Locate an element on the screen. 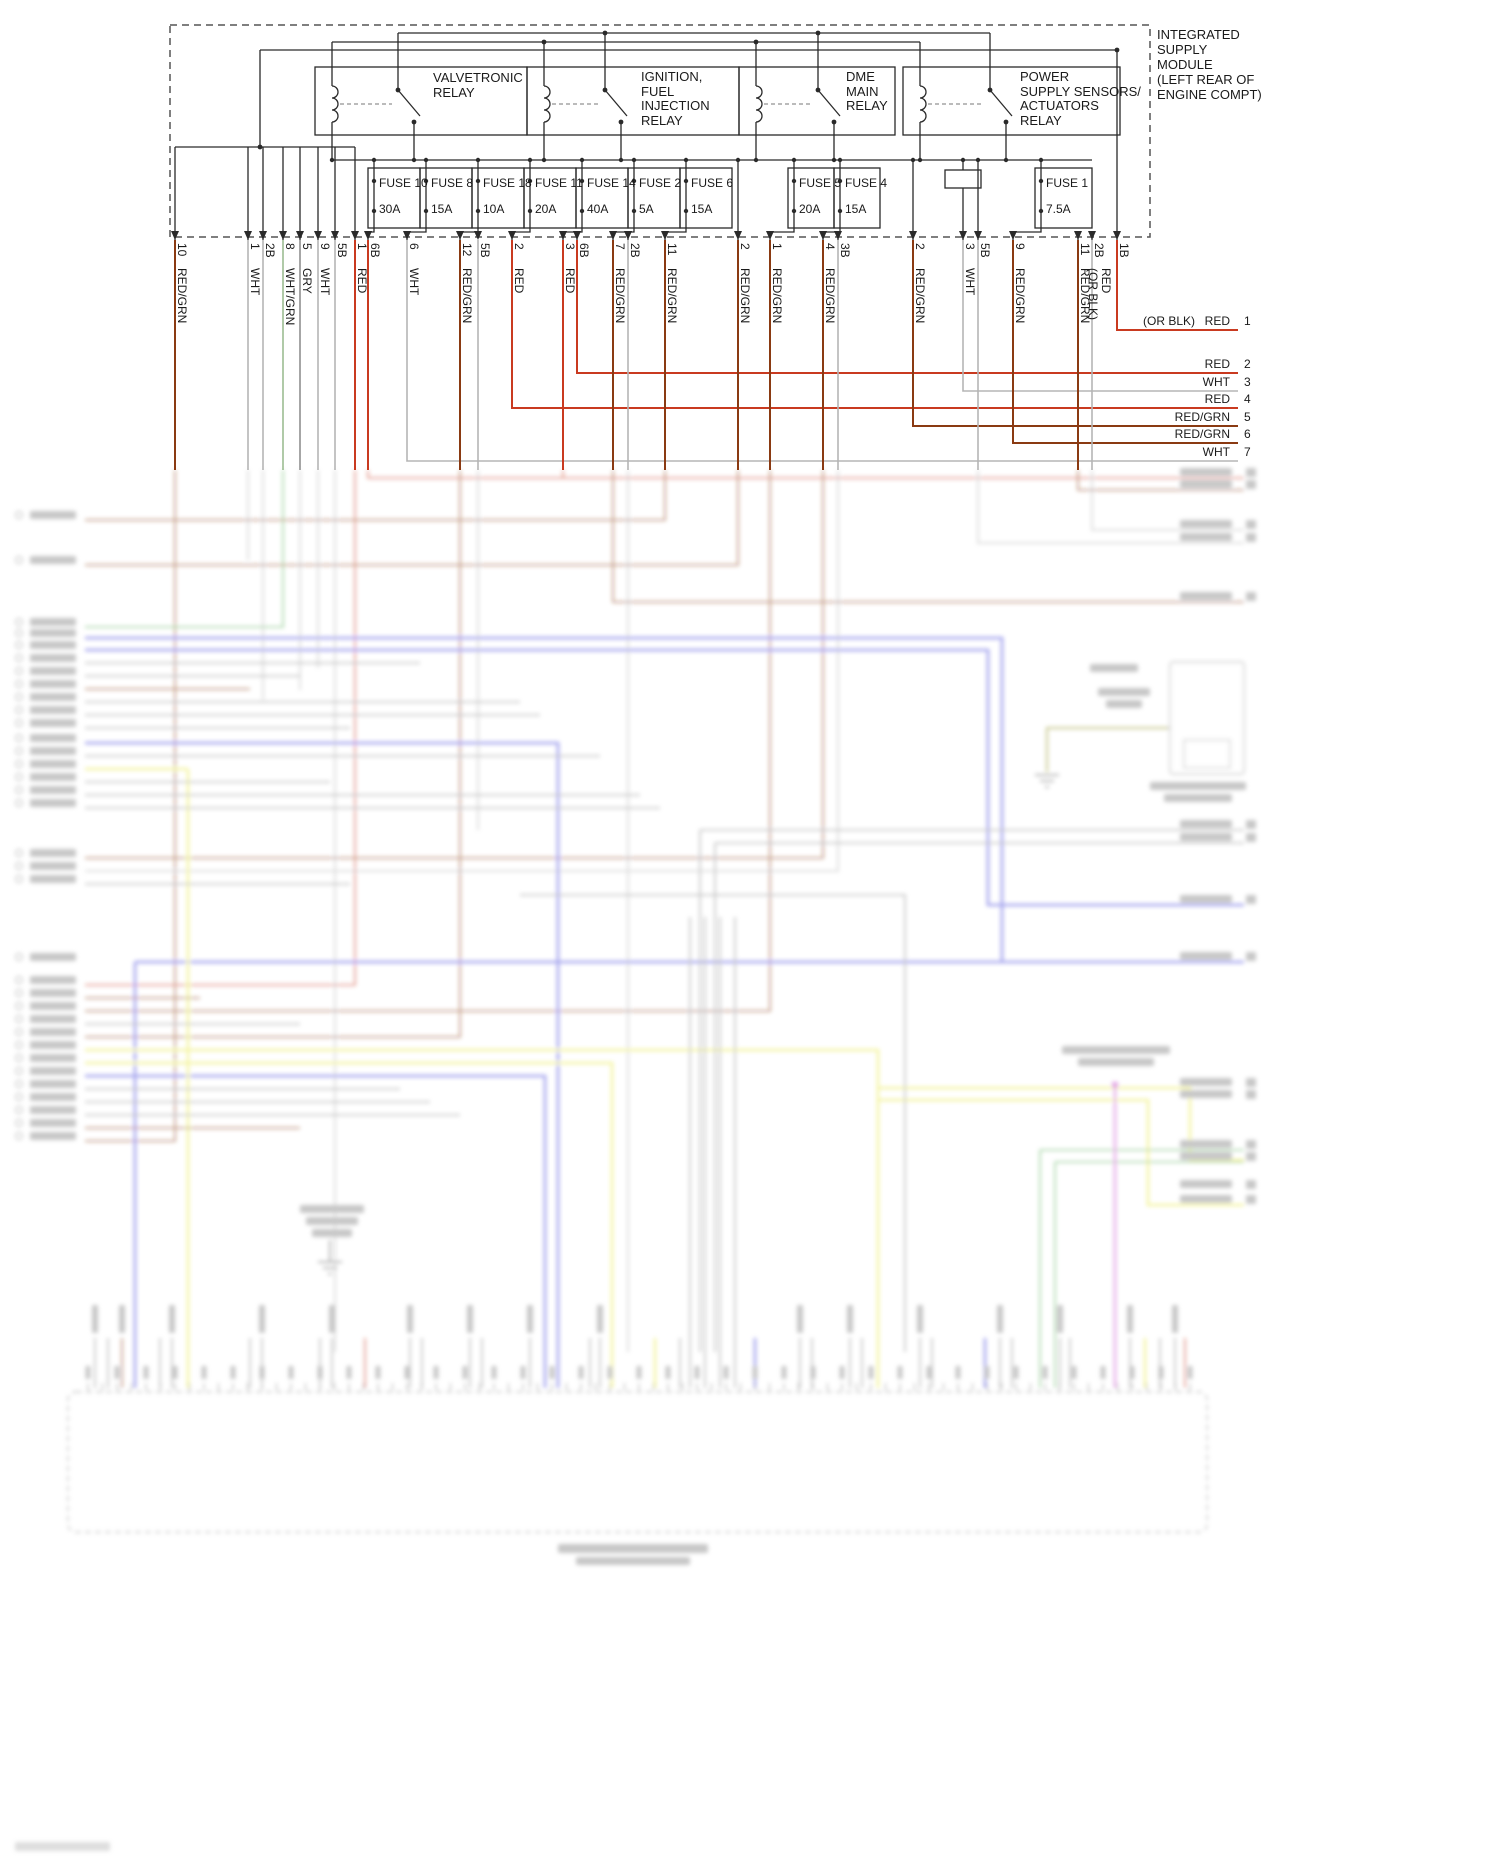 This screenshot has height=1861, width=1500. module-dashed-border is located at coordinates (660, 131).